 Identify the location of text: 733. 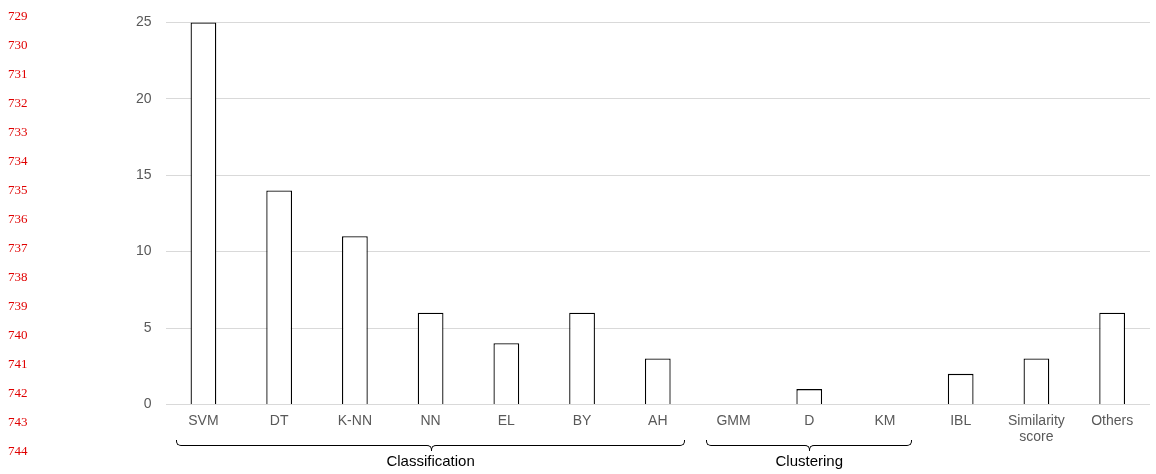
(18, 132).